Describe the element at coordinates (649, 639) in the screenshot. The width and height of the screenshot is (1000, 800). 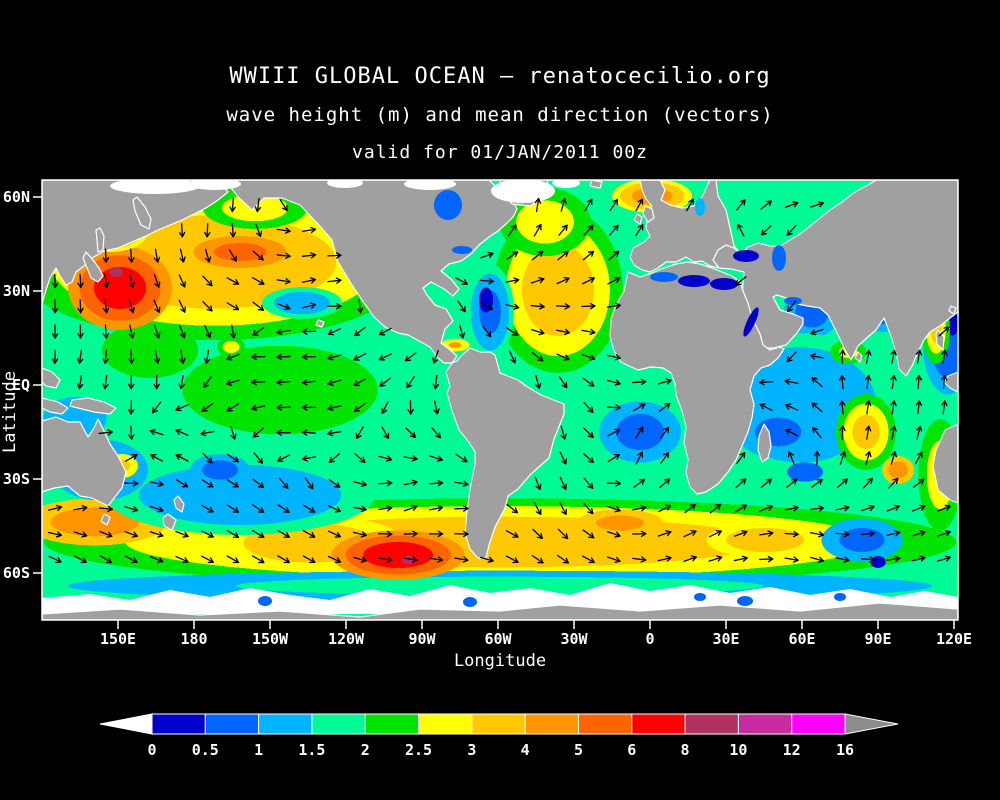
I see `x-tick-label: 0` at that location.